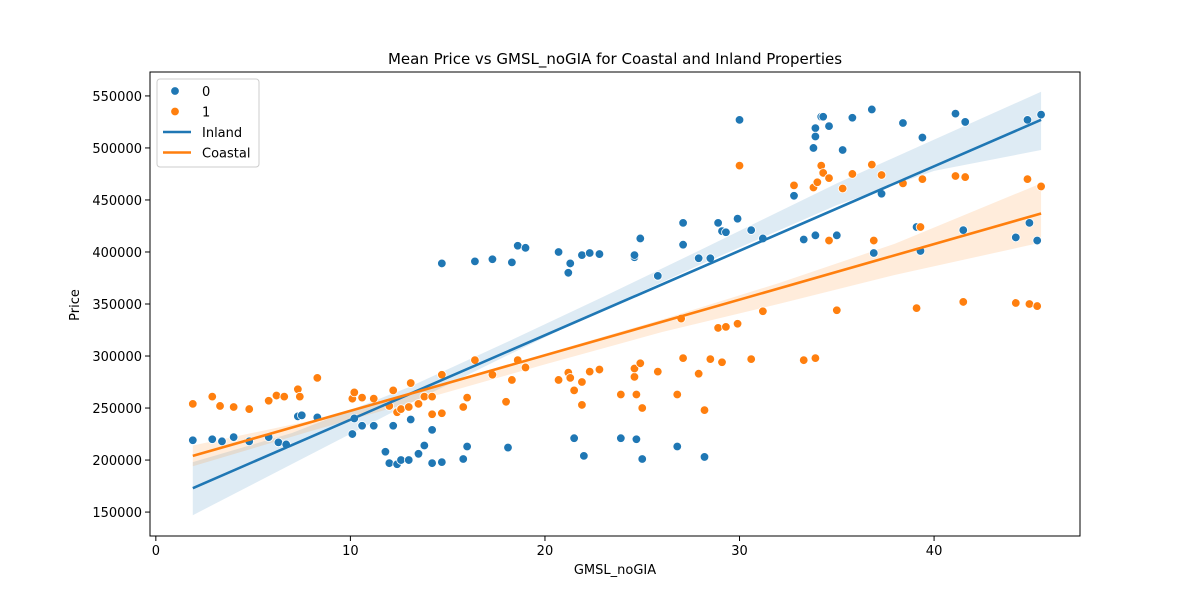 Image resolution: width=1200 pixels, height=600 pixels. I want to click on y-axis-label: Price, so click(75, 305).